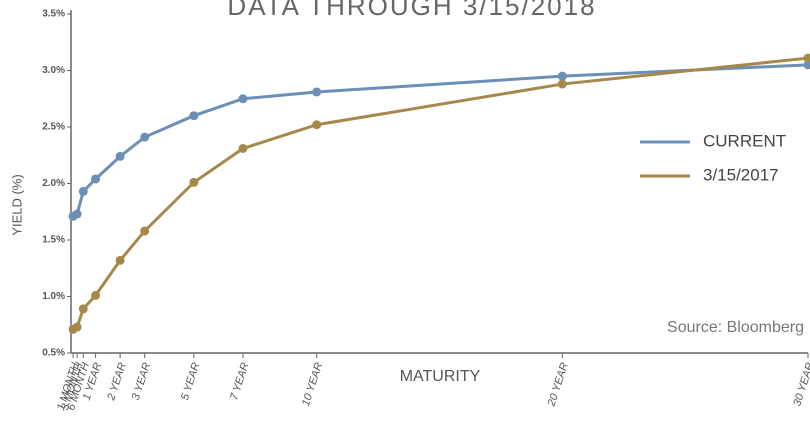 Image resolution: width=810 pixels, height=429 pixels. What do you see at coordinates (558, 385) in the screenshot?
I see `x-tick-label: 20 YEAR` at bounding box center [558, 385].